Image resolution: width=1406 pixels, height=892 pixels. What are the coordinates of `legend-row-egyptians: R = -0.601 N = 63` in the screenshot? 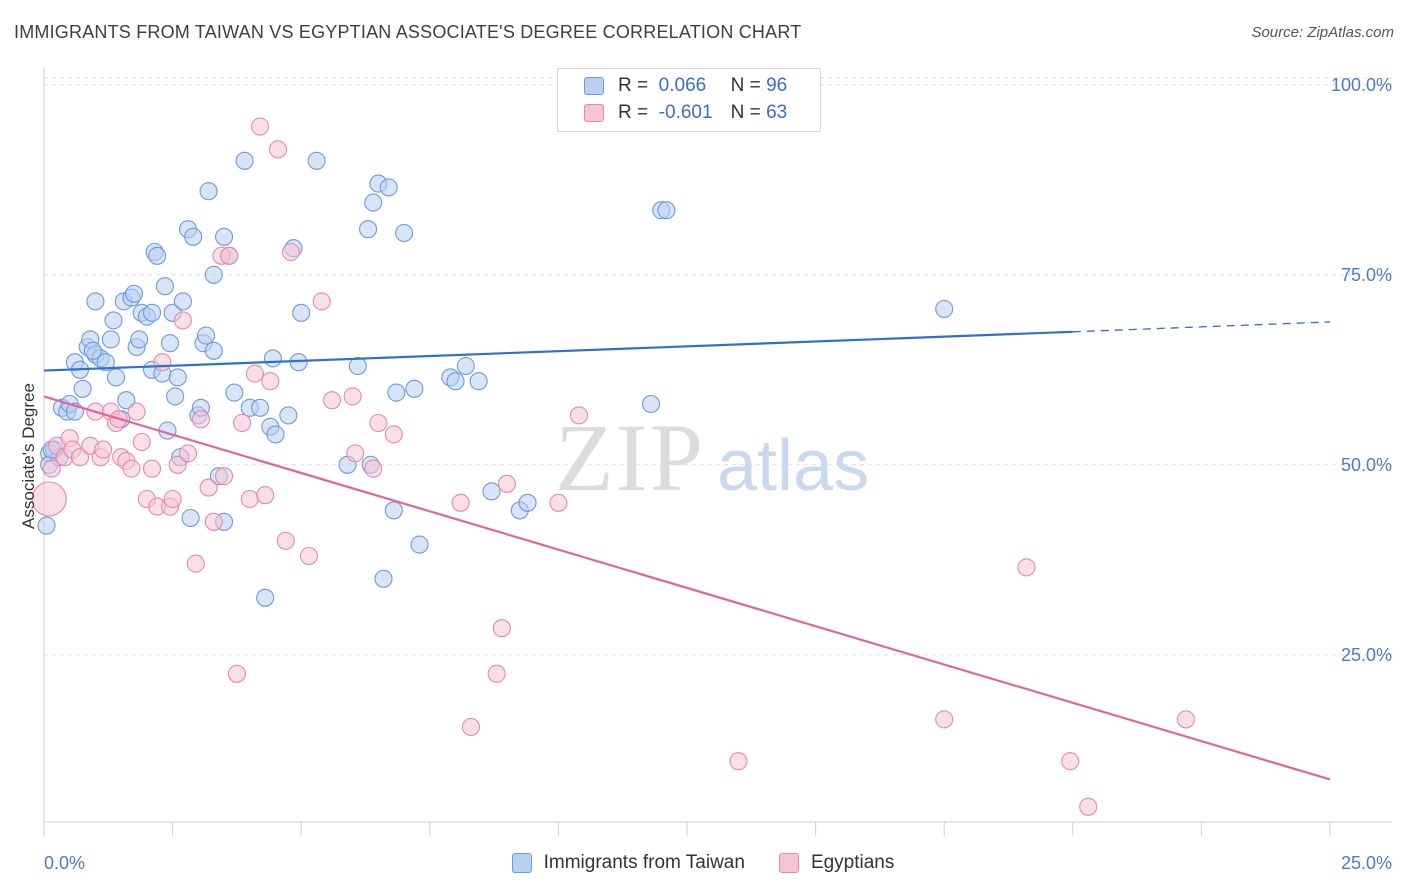 It's located at (685, 113).